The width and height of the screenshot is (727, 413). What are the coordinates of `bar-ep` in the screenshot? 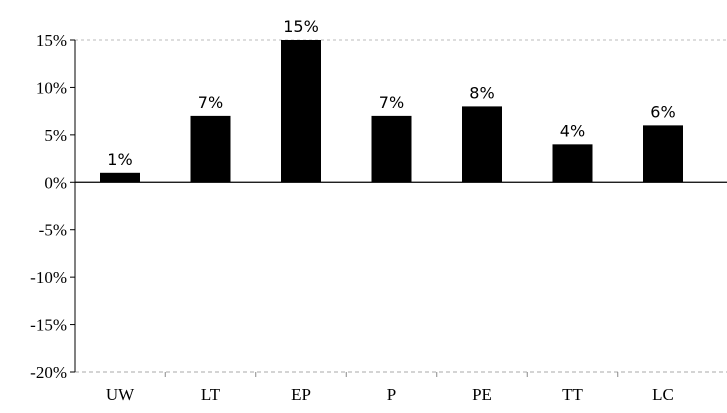 It's located at (301, 111).